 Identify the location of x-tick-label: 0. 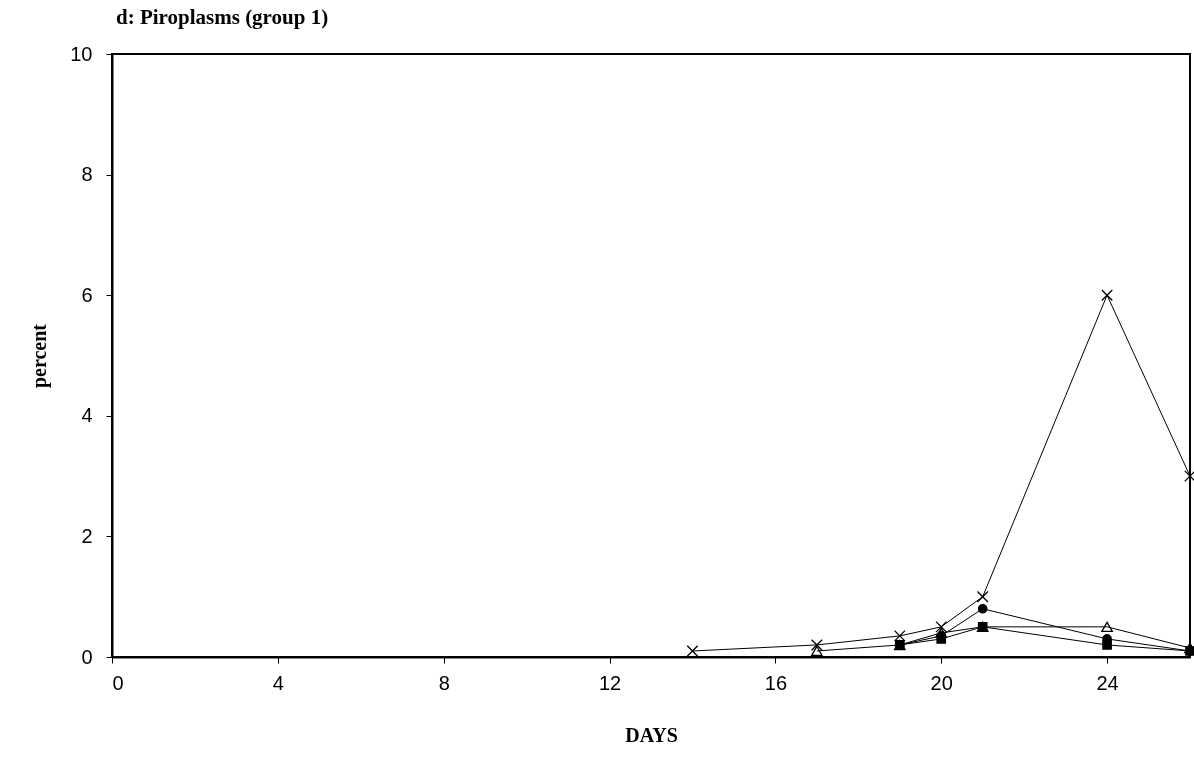
(118, 682).